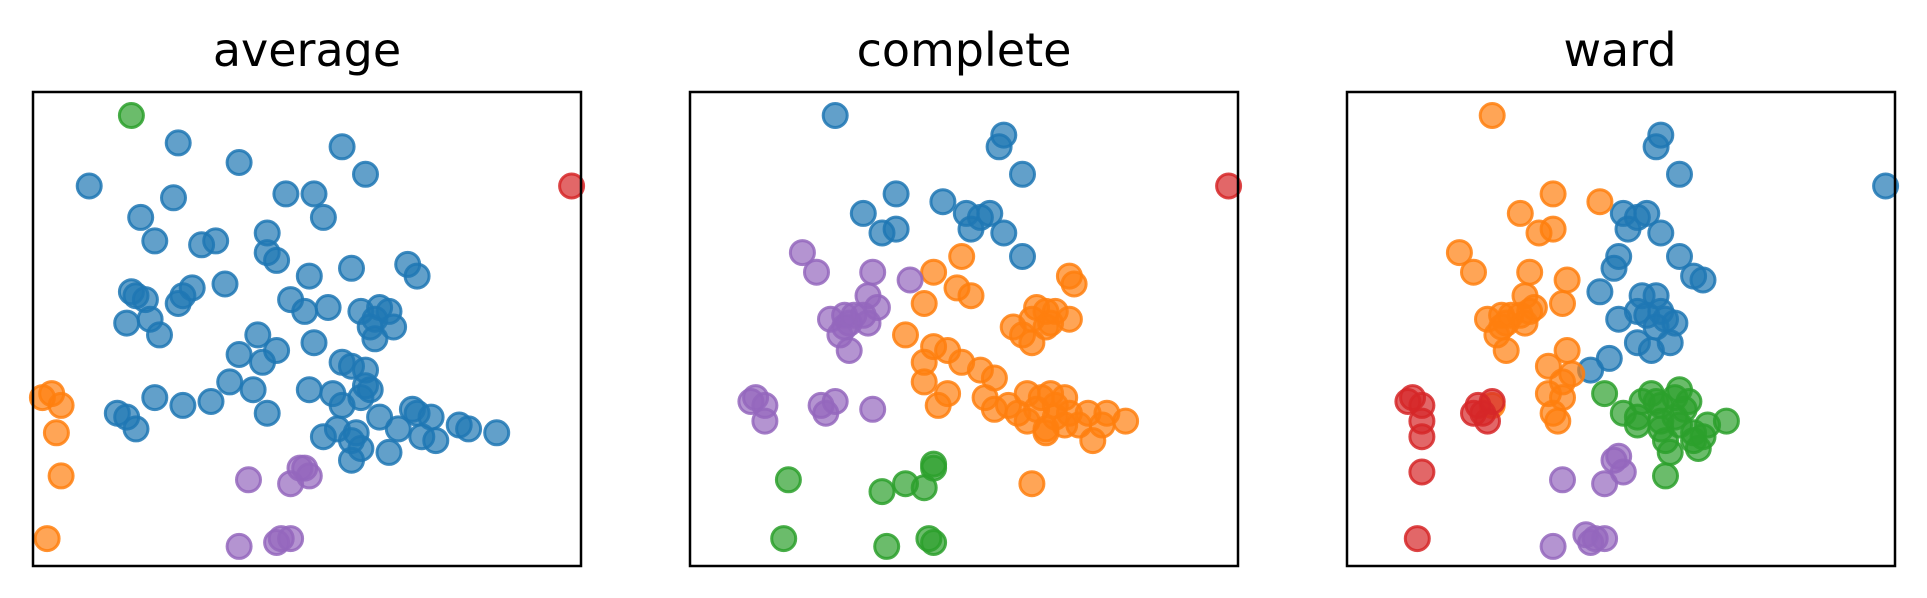 Image resolution: width=1927 pixels, height=598 pixels. What do you see at coordinates (307, 50) in the screenshot?
I see `panel-title-average: average` at bounding box center [307, 50].